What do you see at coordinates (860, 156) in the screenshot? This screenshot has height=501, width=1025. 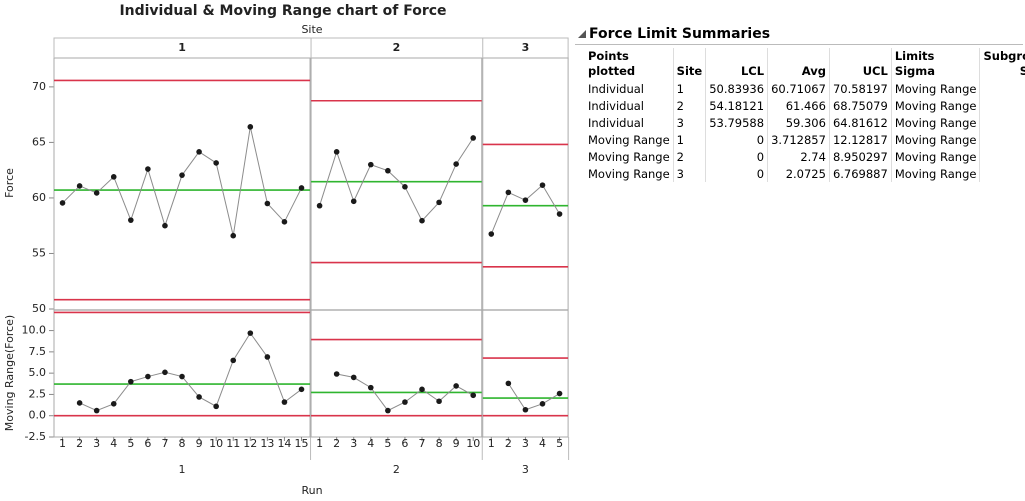 I see `table-cell: 8.950297` at bounding box center [860, 156].